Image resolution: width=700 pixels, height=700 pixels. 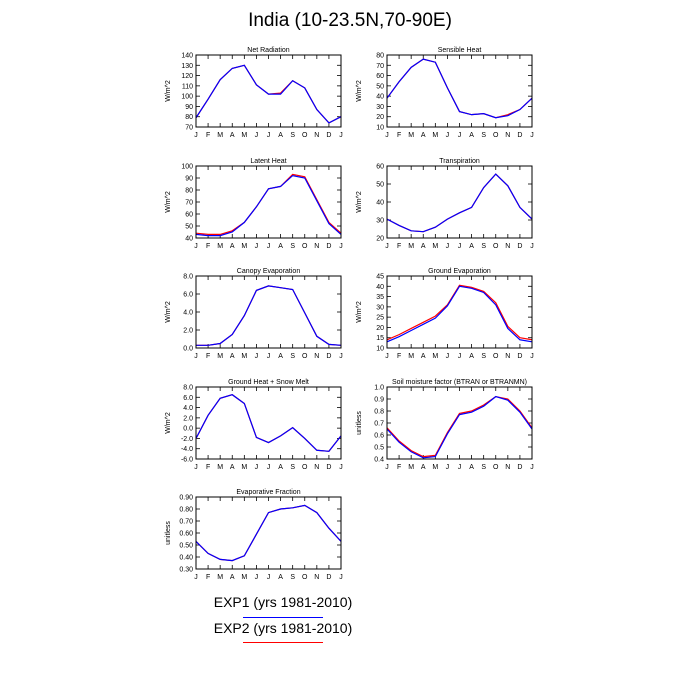 What do you see at coordinates (379, 424) in the screenshot?
I see `y-tick-label: 0.7` at bounding box center [379, 424].